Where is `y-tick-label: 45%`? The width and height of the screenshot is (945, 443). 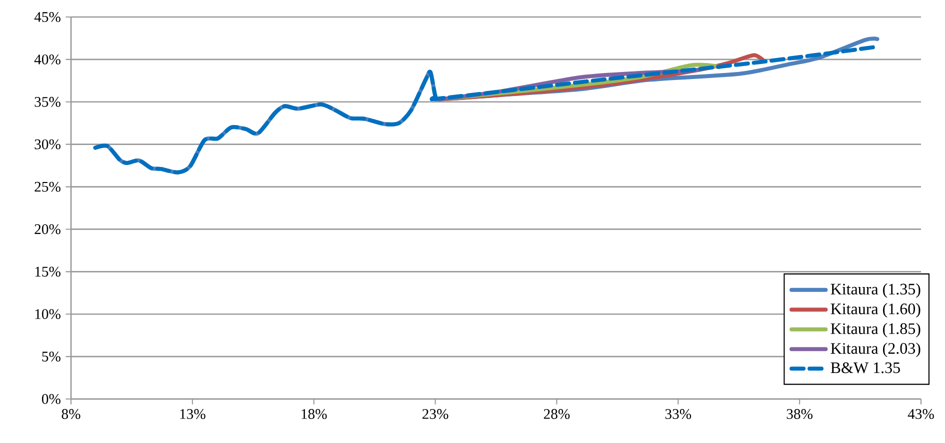
y-tick-label: 45% is located at coordinates (47, 17).